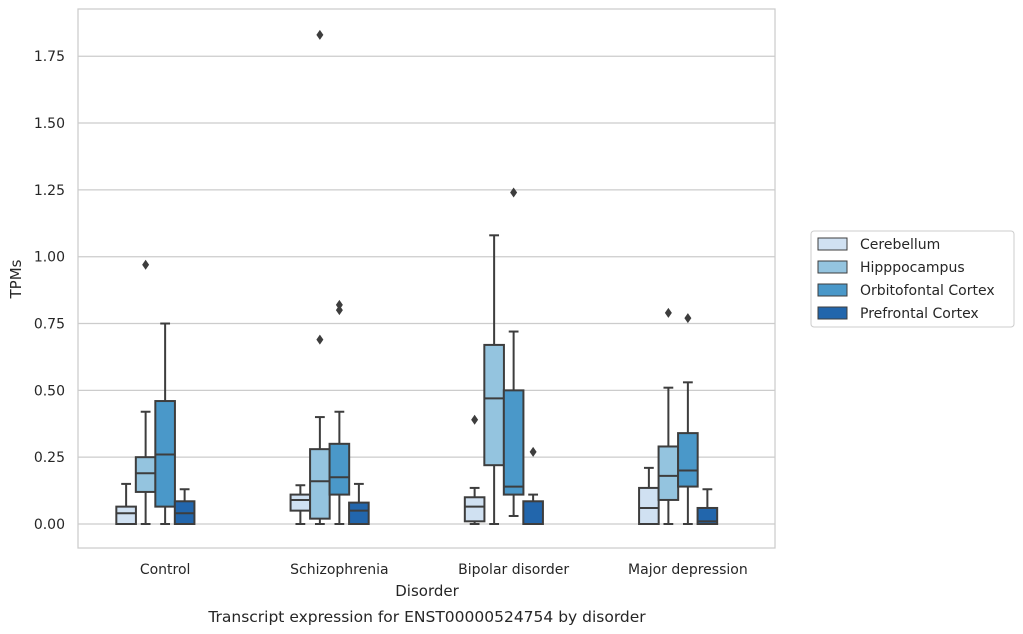 The image size is (1023, 634). What do you see at coordinates (688, 570) in the screenshot?
I see `x-tick-label: Major depression` at bounding box center [688, 570].